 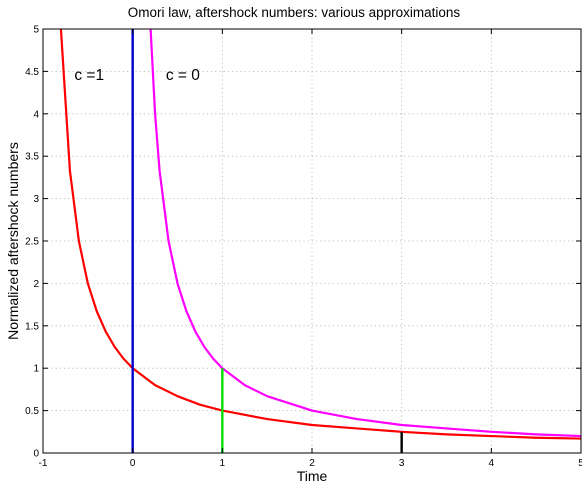 What do you see at coordinates (89, 75) in the screenshot?
I see `annotation-0: c =1` at bounding box center [89, 75].